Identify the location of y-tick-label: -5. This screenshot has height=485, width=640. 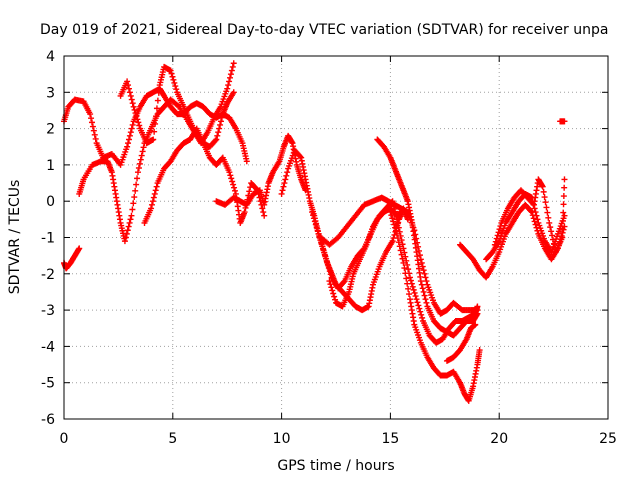
(48, 384).